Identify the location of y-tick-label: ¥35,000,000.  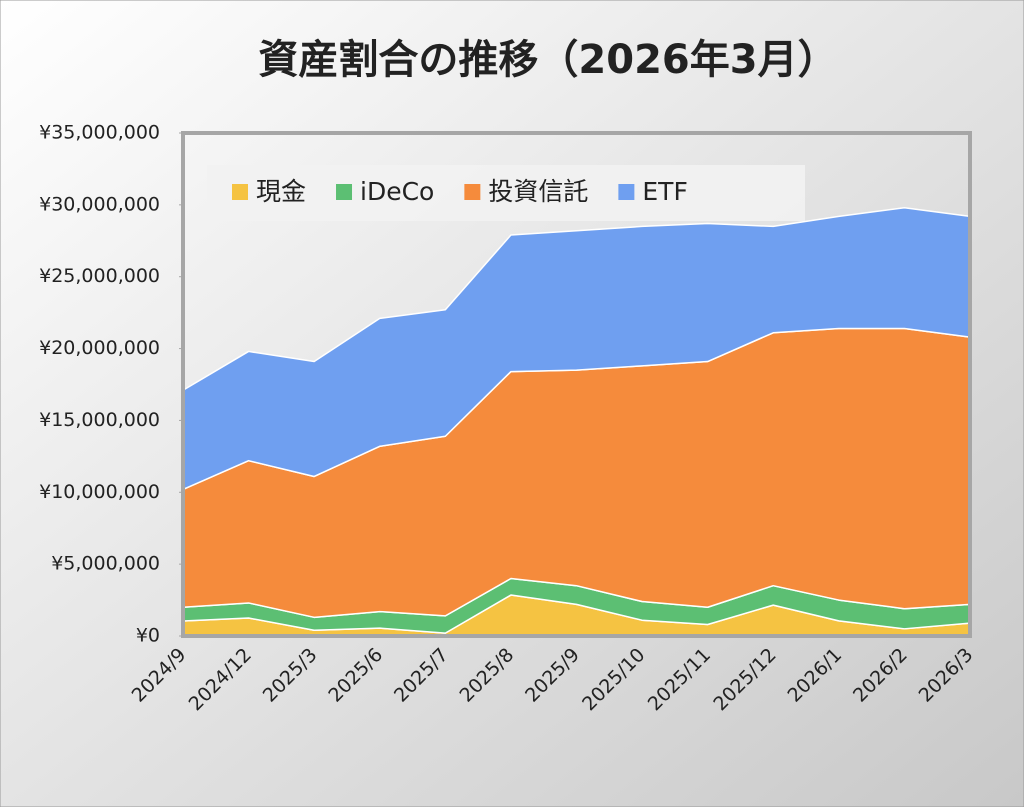
(99, 133).